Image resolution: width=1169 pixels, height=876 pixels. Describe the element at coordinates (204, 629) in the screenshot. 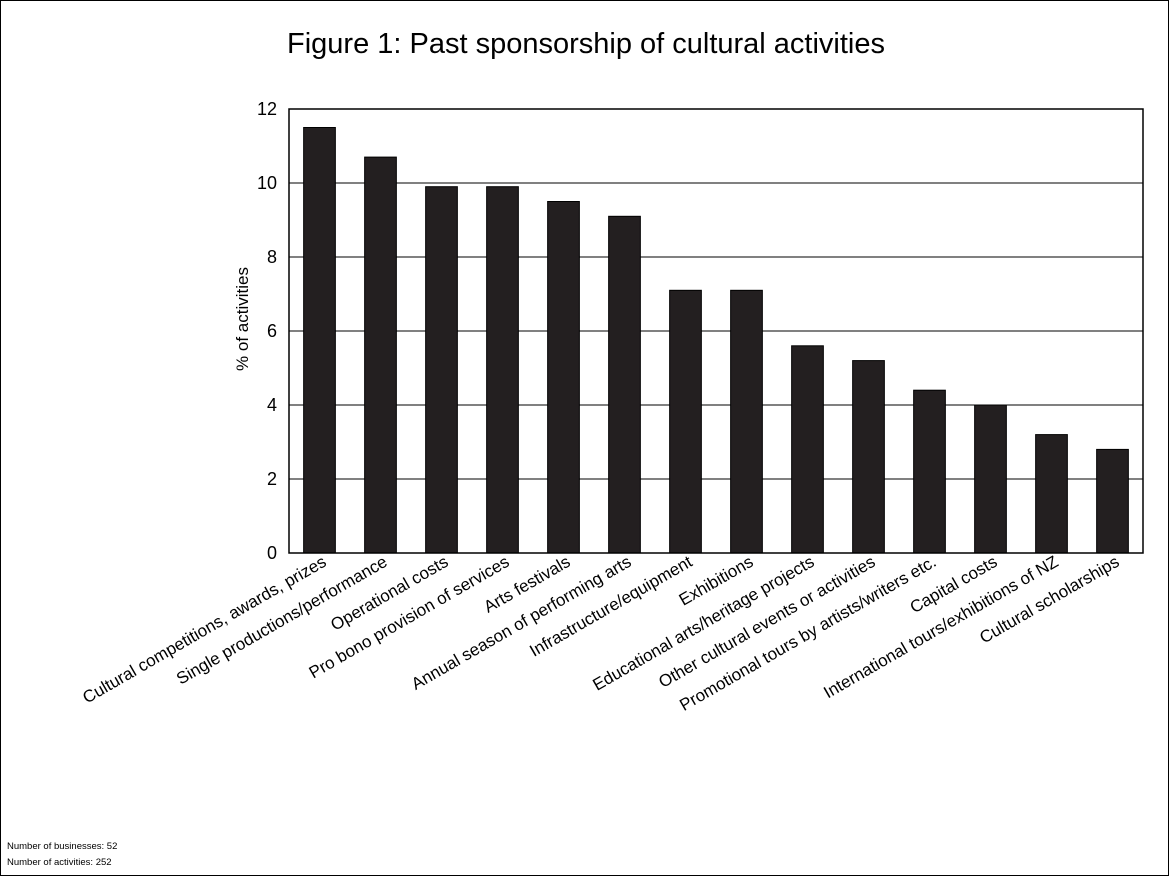

I see `x-category-label: Cultural competitions, awards, prizes` at that location.